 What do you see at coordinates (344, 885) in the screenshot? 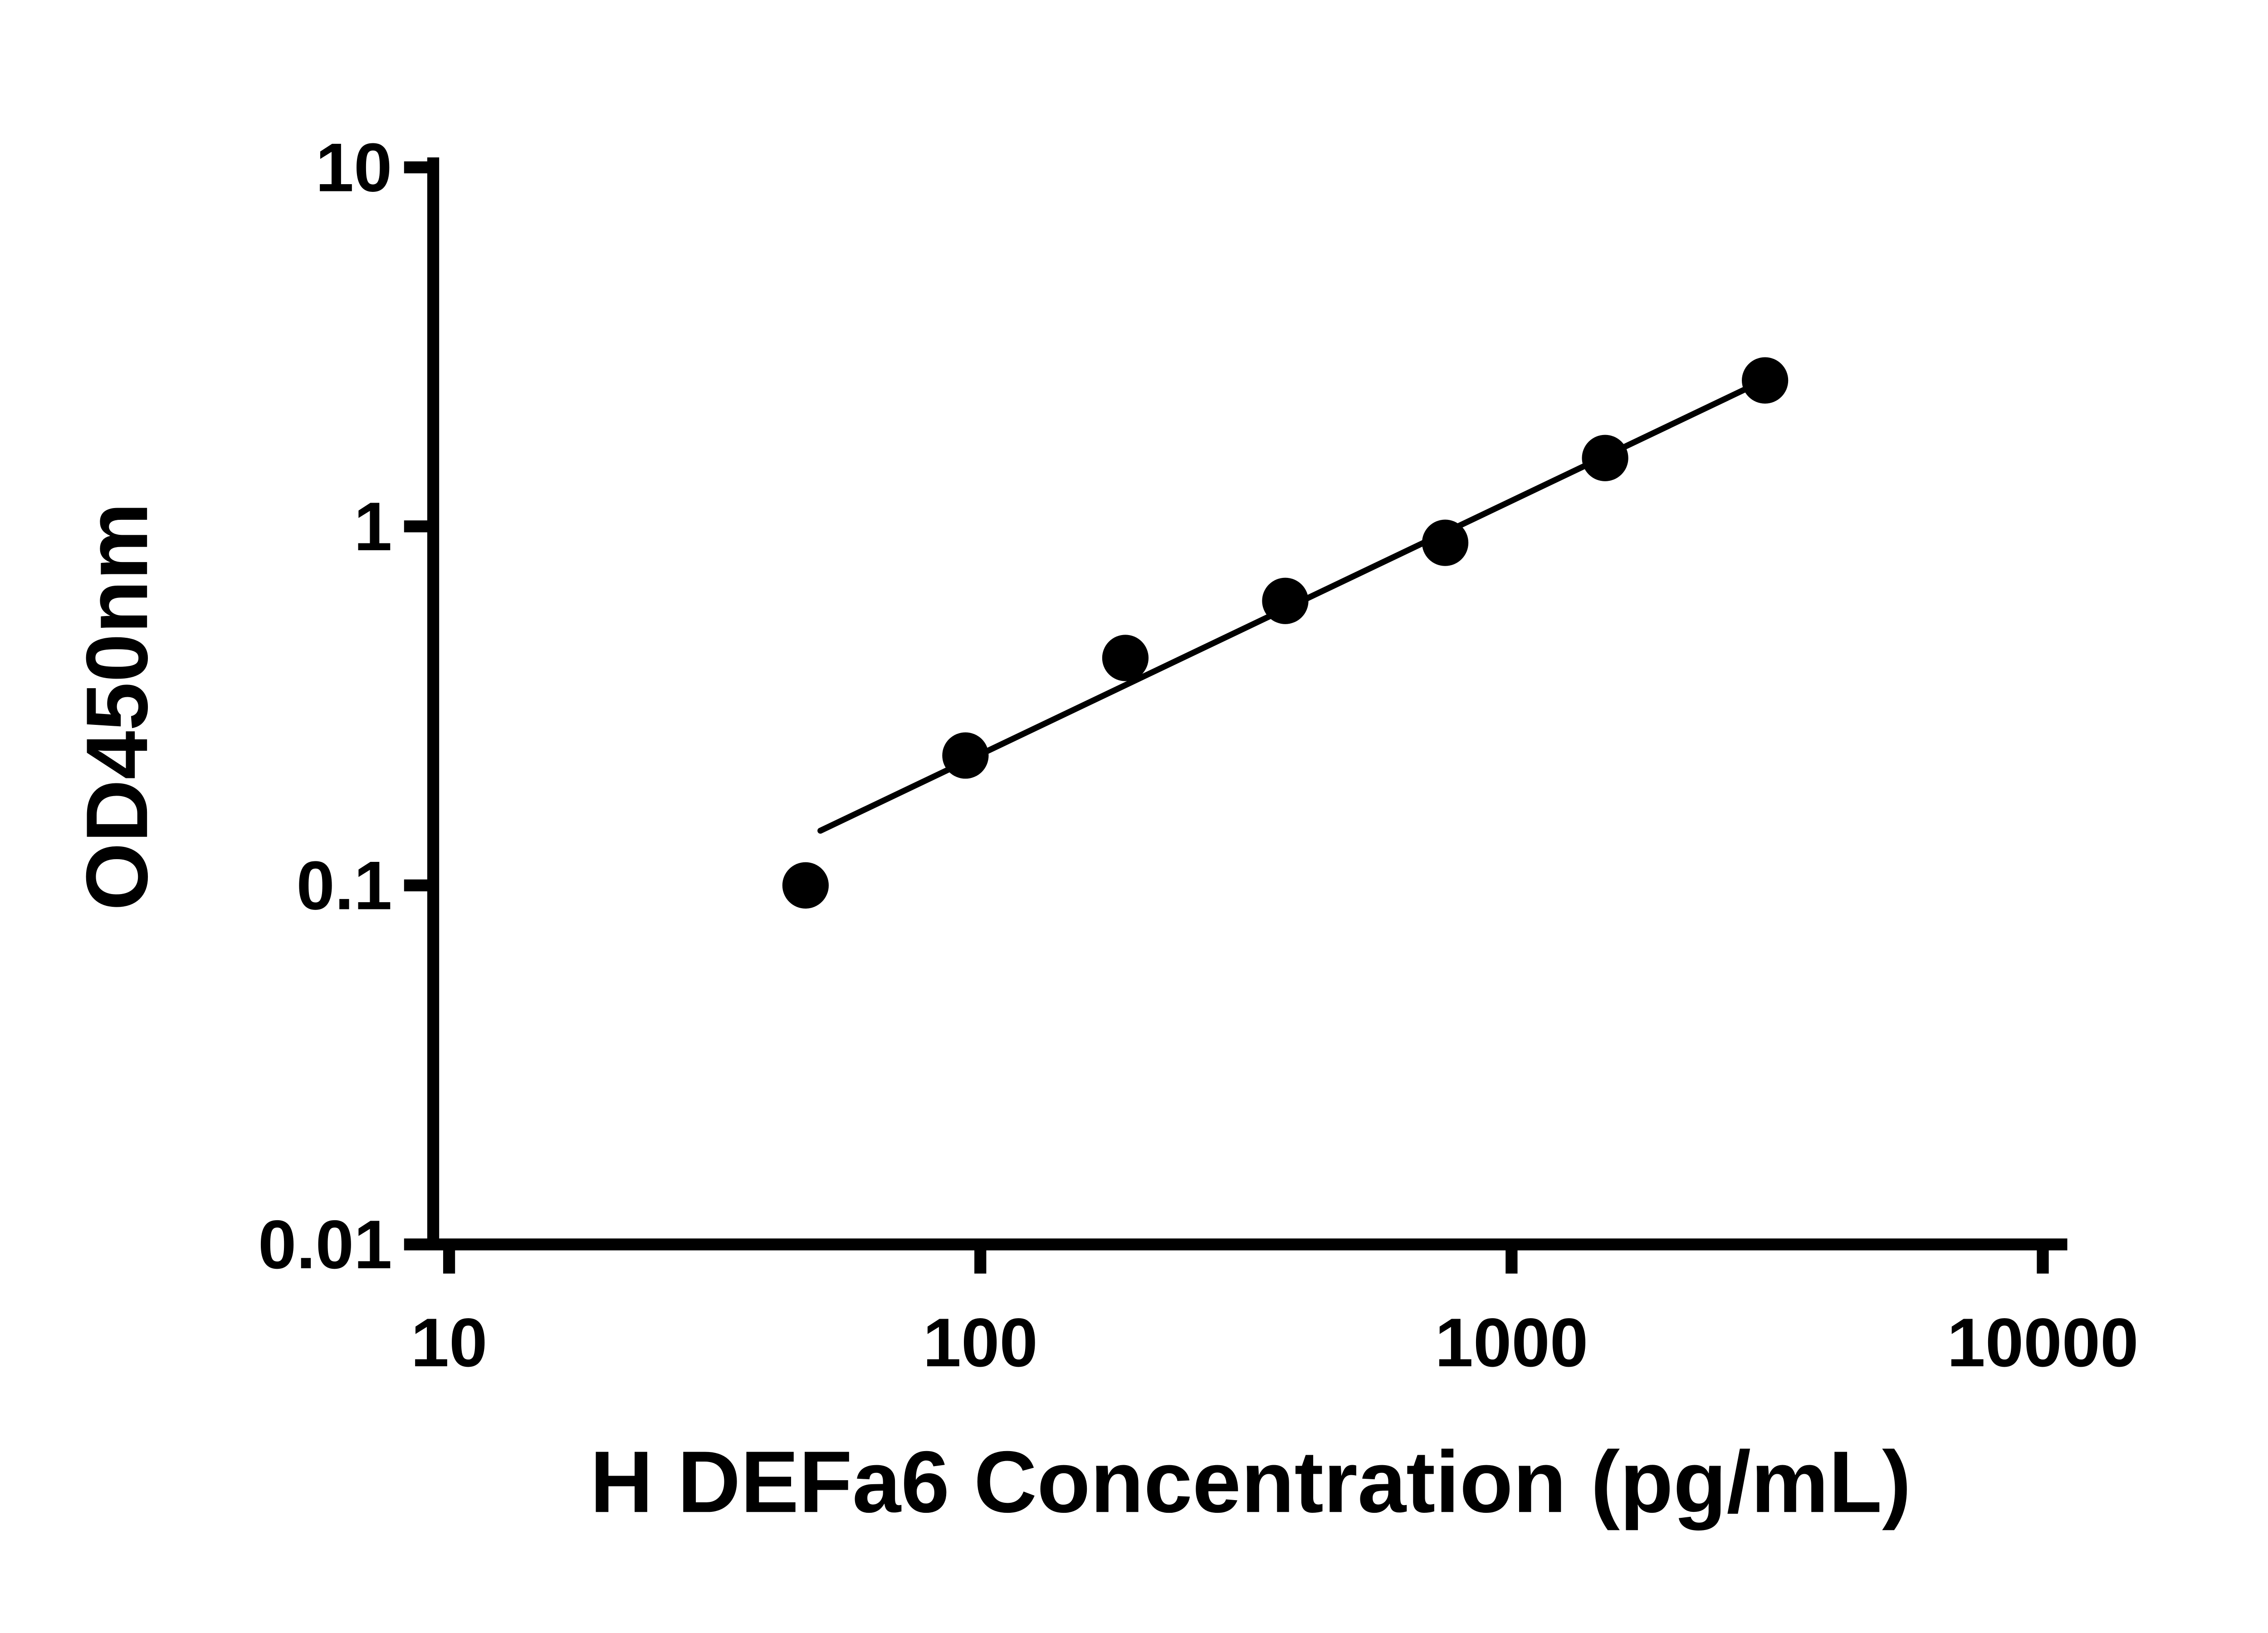
I see `y-tick-label: 0.1` at bounding box center [344, 885].